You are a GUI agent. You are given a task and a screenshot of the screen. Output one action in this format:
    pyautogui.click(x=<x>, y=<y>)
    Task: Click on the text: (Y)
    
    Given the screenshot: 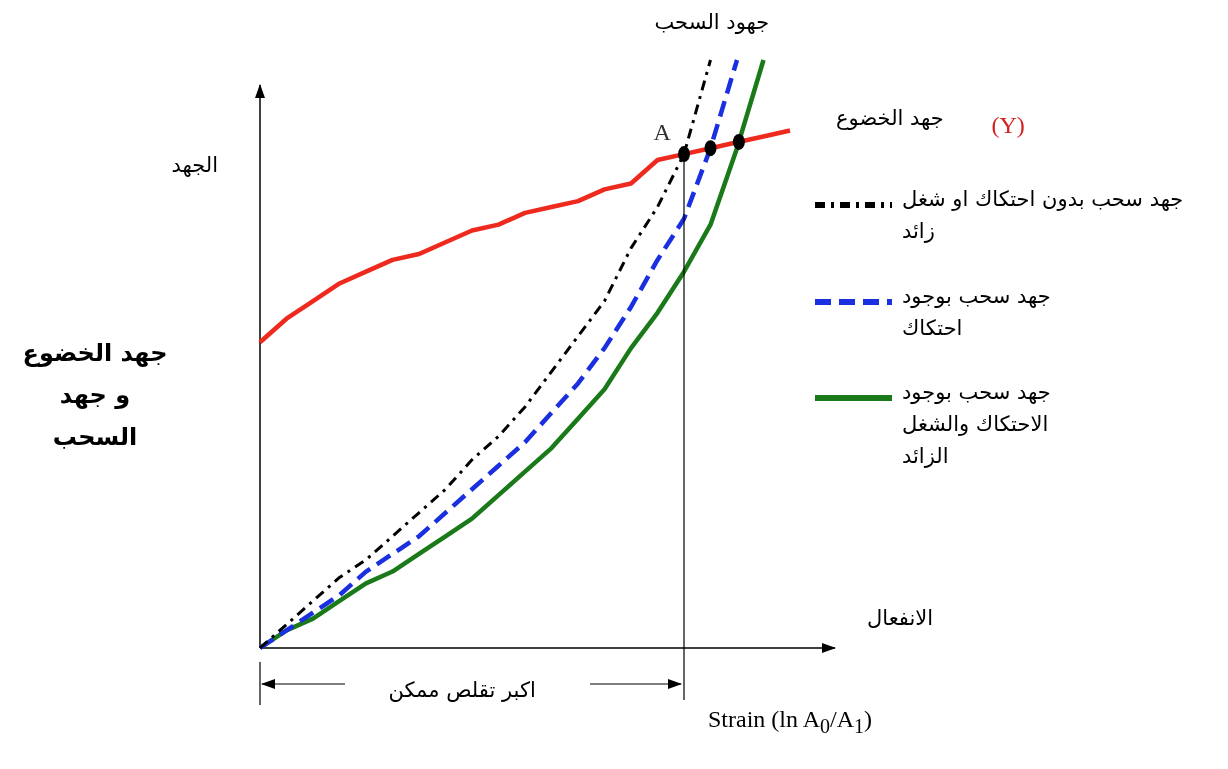 What is the action you would take?
    pyautogui.click(x=1008, y=125)
    